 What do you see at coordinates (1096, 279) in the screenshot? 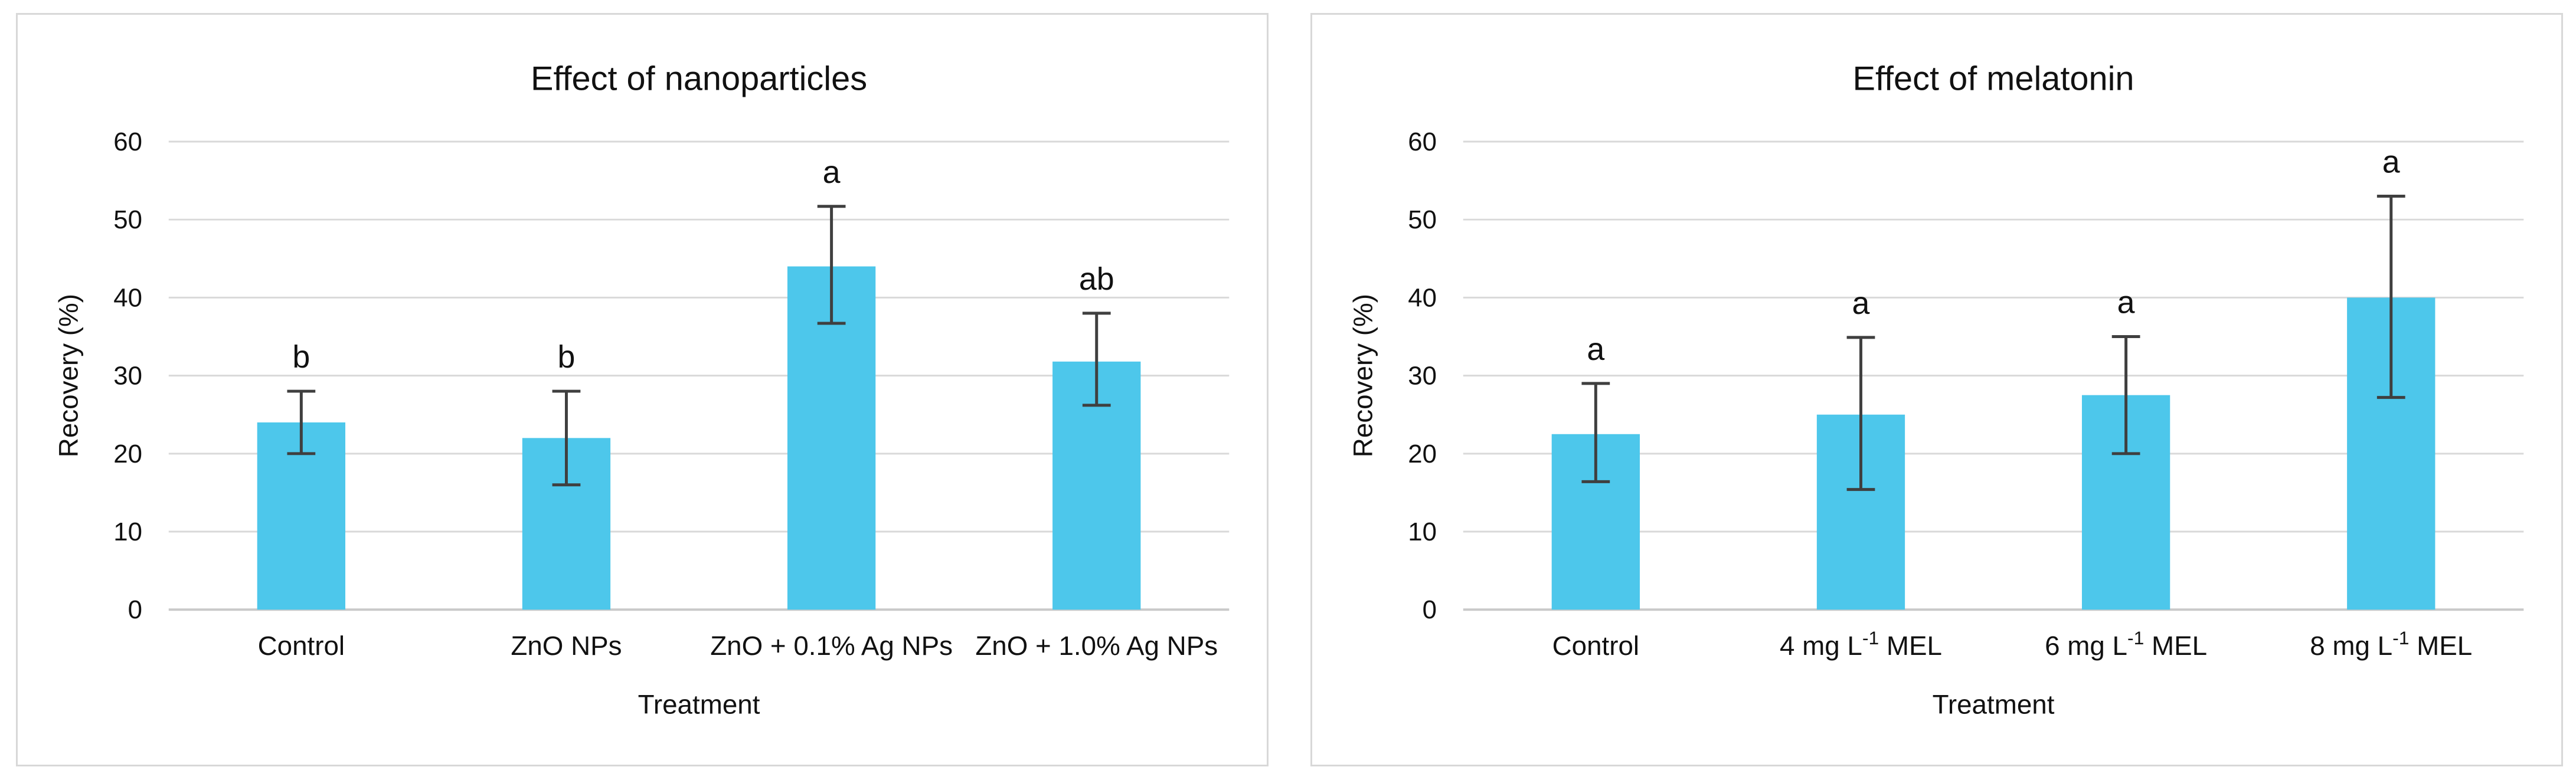
I see `significance-letter: ab` at bounding box center [1096, 279].